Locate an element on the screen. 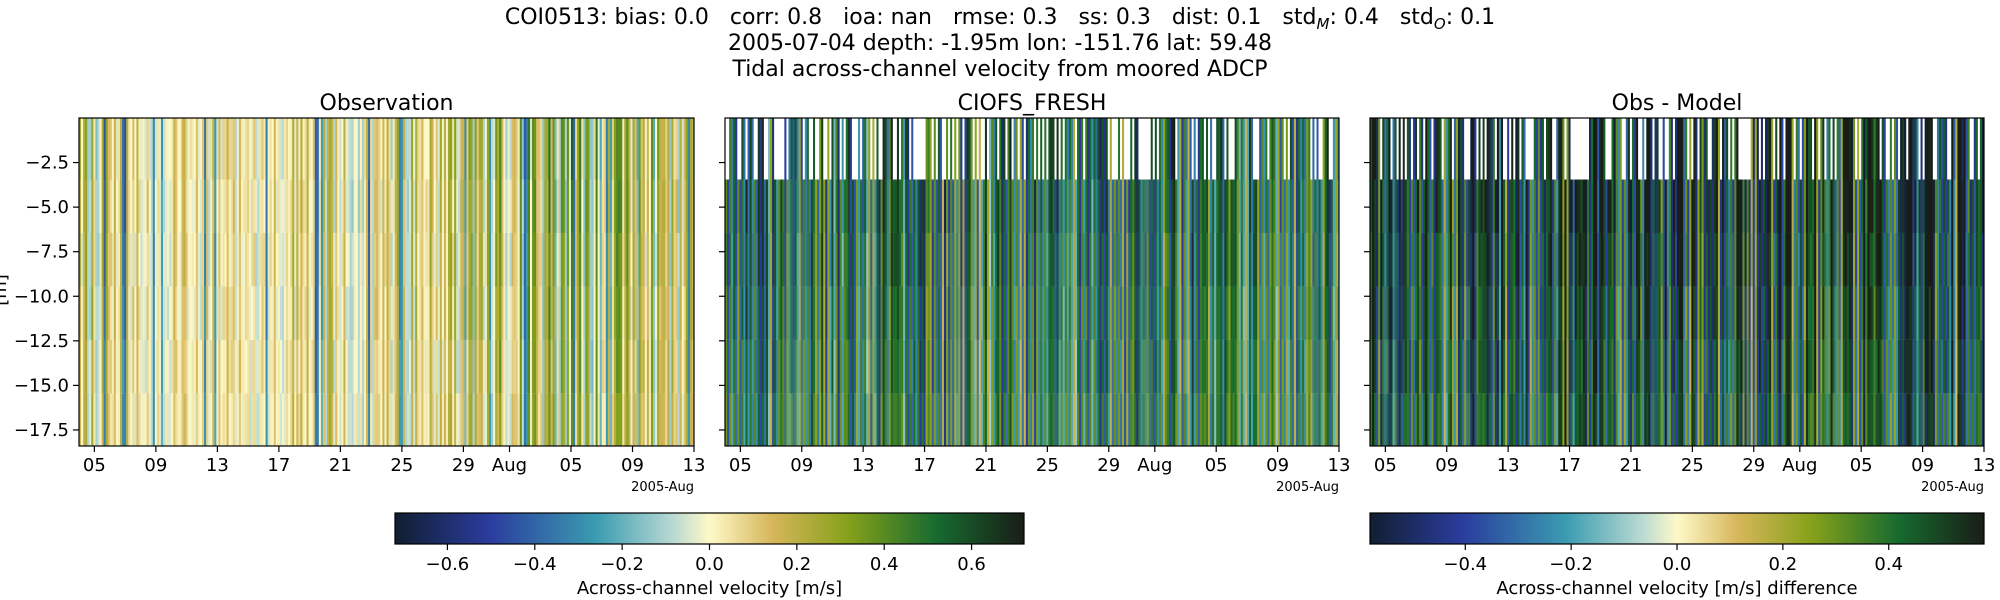  x-offset-label: 2005-Aug is located at coordinates (662, 487).